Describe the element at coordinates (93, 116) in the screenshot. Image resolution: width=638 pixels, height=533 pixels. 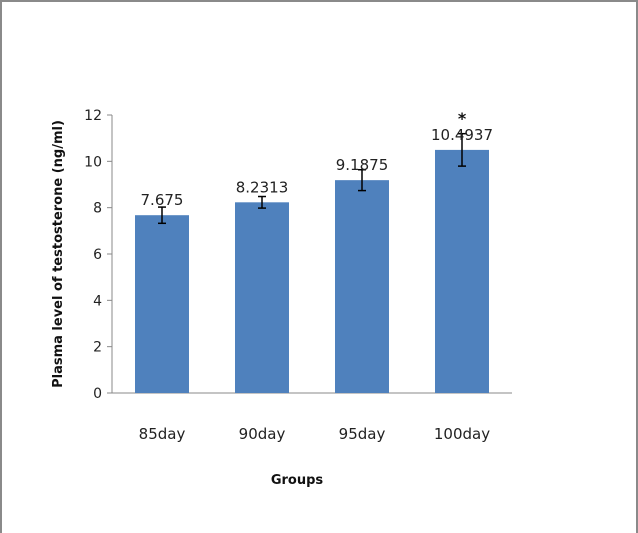
I see `y-tick-label: 12` at that location.